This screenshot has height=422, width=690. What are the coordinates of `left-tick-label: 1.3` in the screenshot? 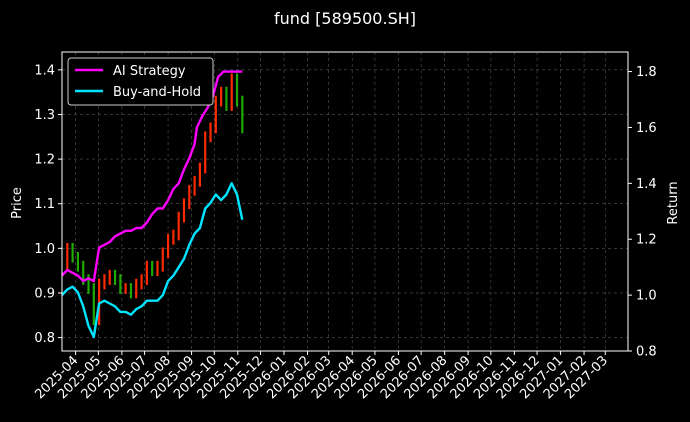 It's located at (44, 115).